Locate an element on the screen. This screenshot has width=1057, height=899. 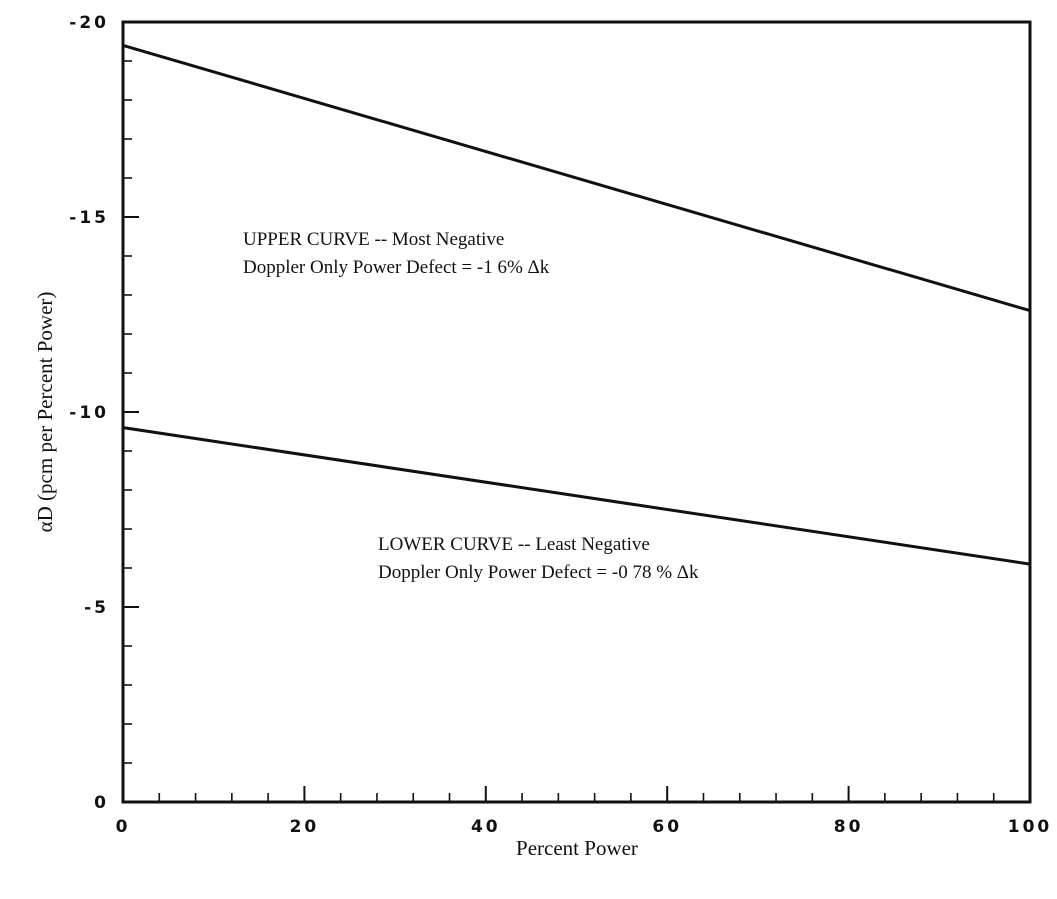
lower-curve-annotation-line2: Doppler Only Power Defect = -0 78 % Δk is located at coordinates (538, 572).